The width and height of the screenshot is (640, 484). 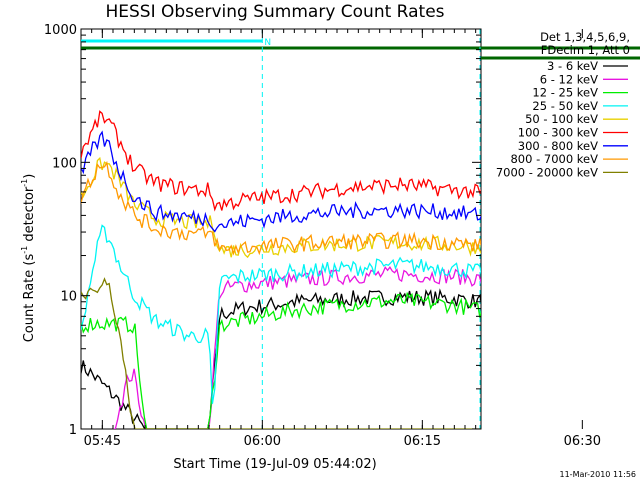 What do you see at coordinates (547, 172) in the screenshot?
I see `legend-label: 7000 - 20000 keV` at bounding box center [547, 172].